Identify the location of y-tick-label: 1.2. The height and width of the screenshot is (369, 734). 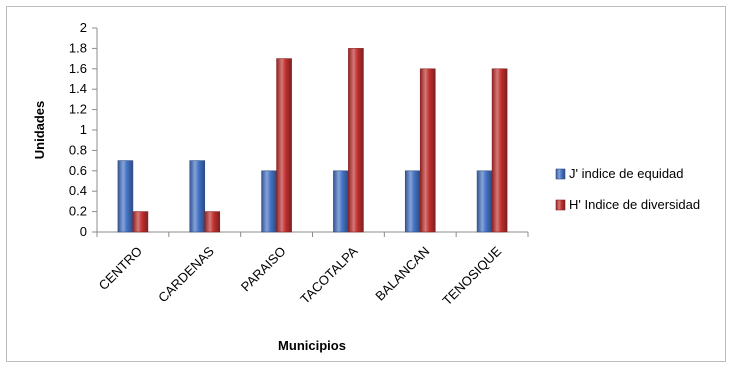
(78, 109).